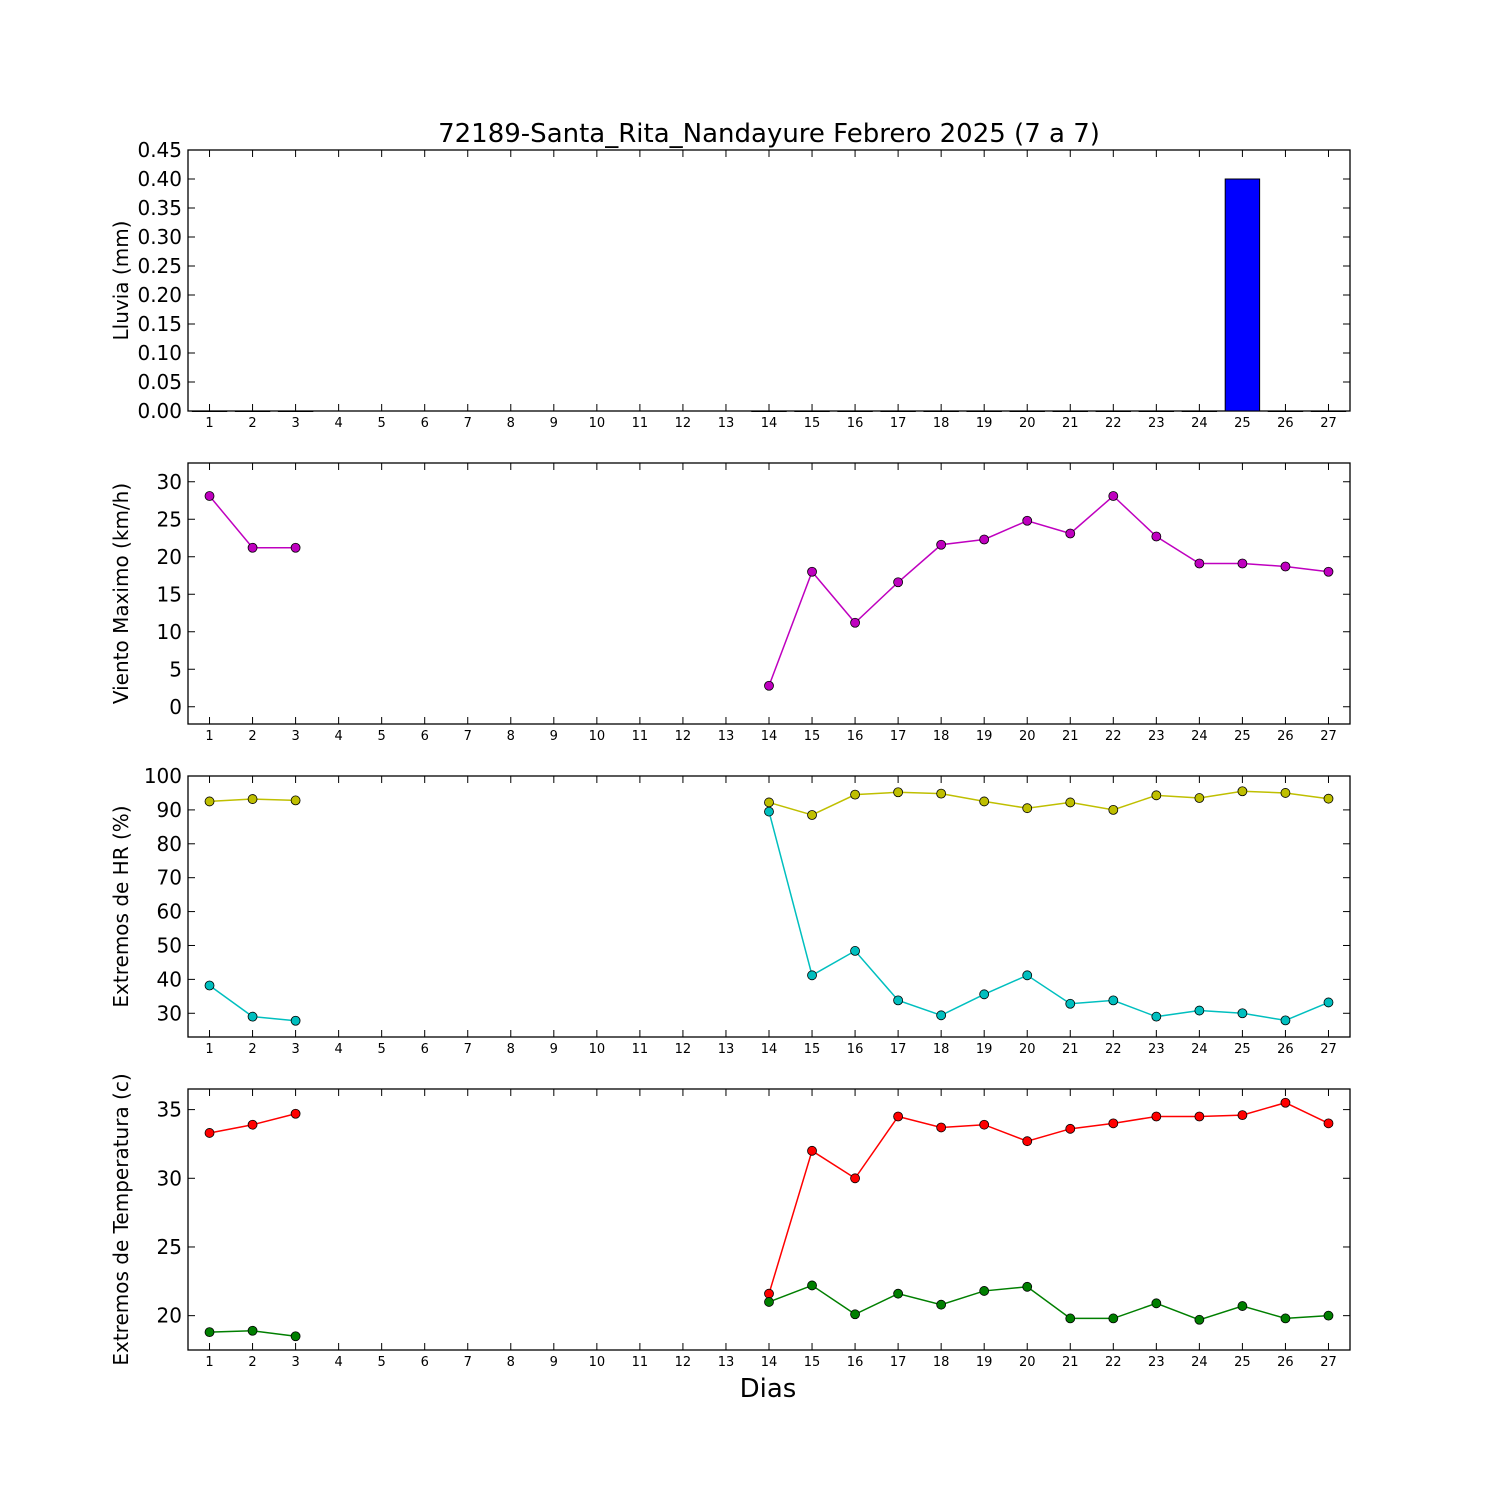  I want to click on y-tick-label: 35, so click(169, 1110).